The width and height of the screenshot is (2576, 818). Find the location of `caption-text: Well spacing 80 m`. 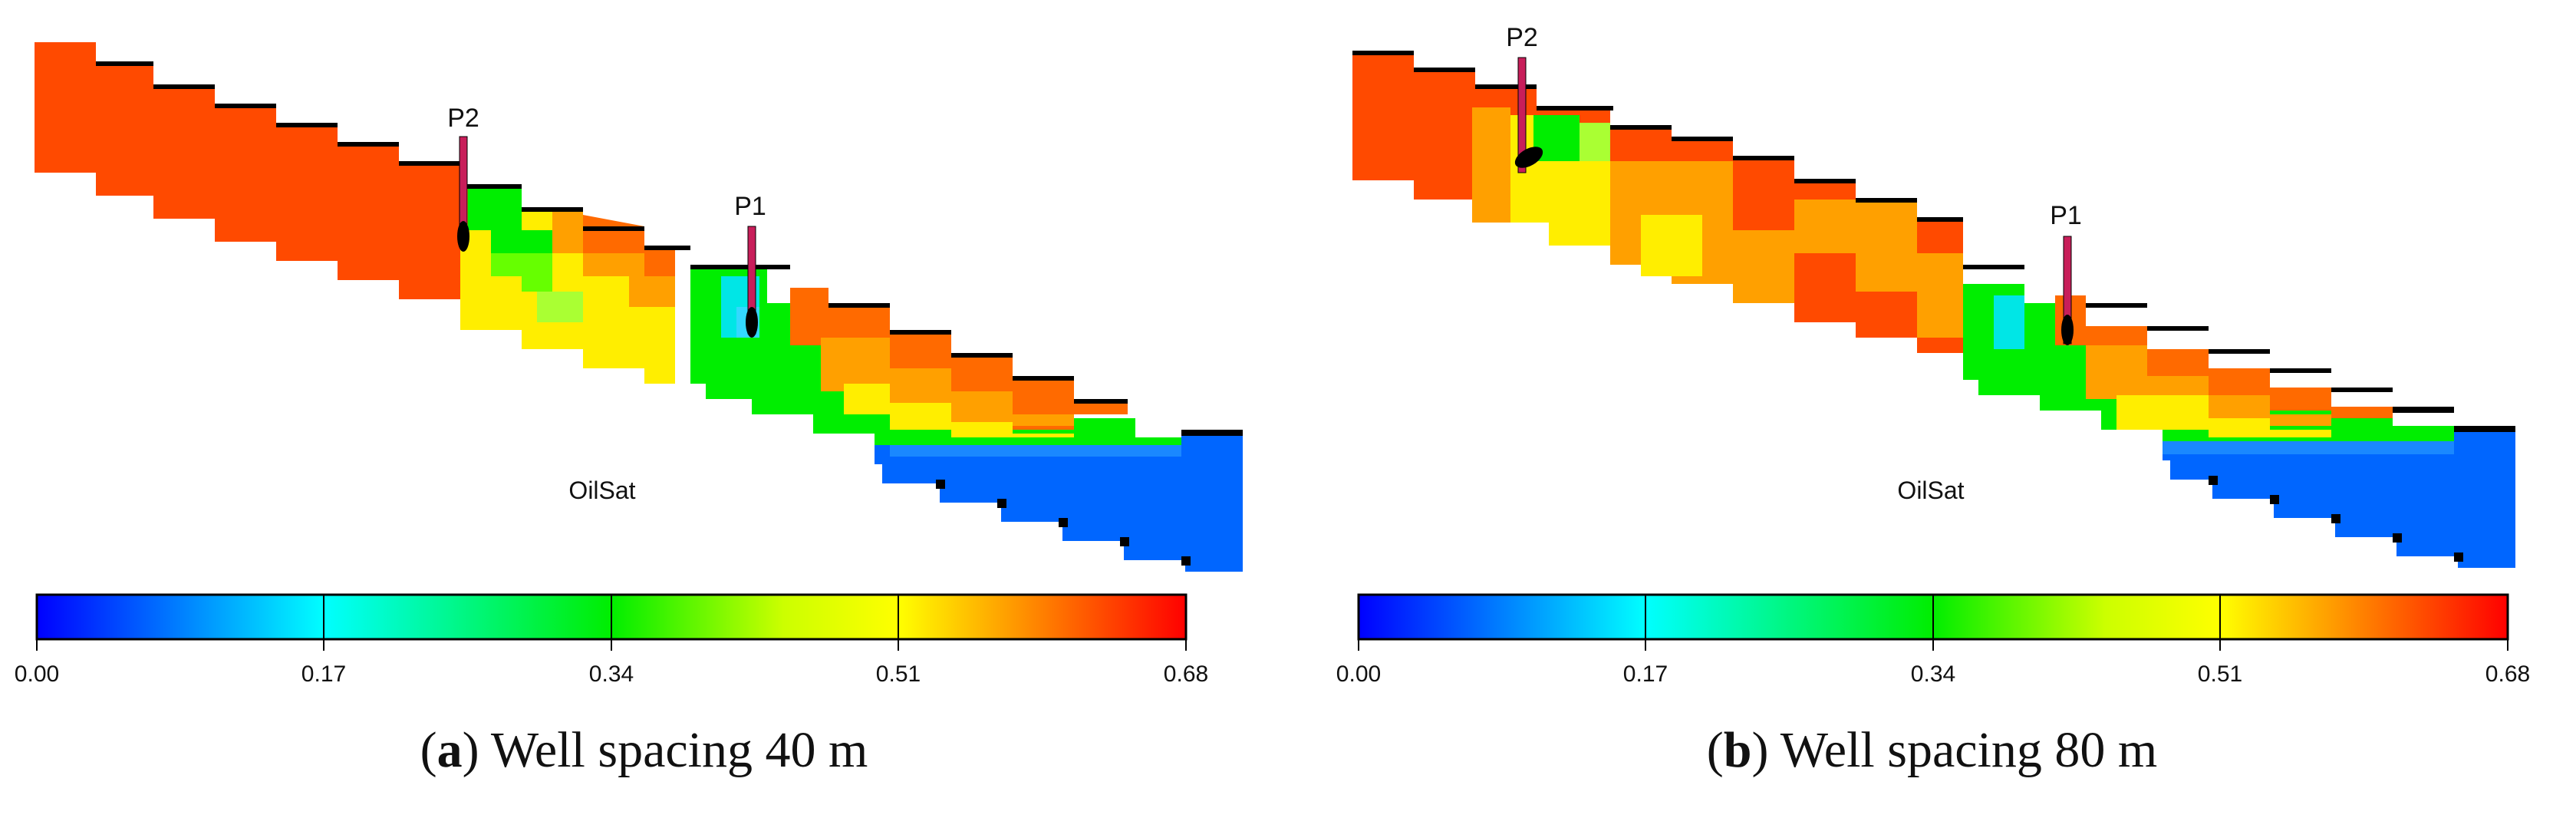

caption-text: Well spacing 80 m is located at coordinates (1969, 750).